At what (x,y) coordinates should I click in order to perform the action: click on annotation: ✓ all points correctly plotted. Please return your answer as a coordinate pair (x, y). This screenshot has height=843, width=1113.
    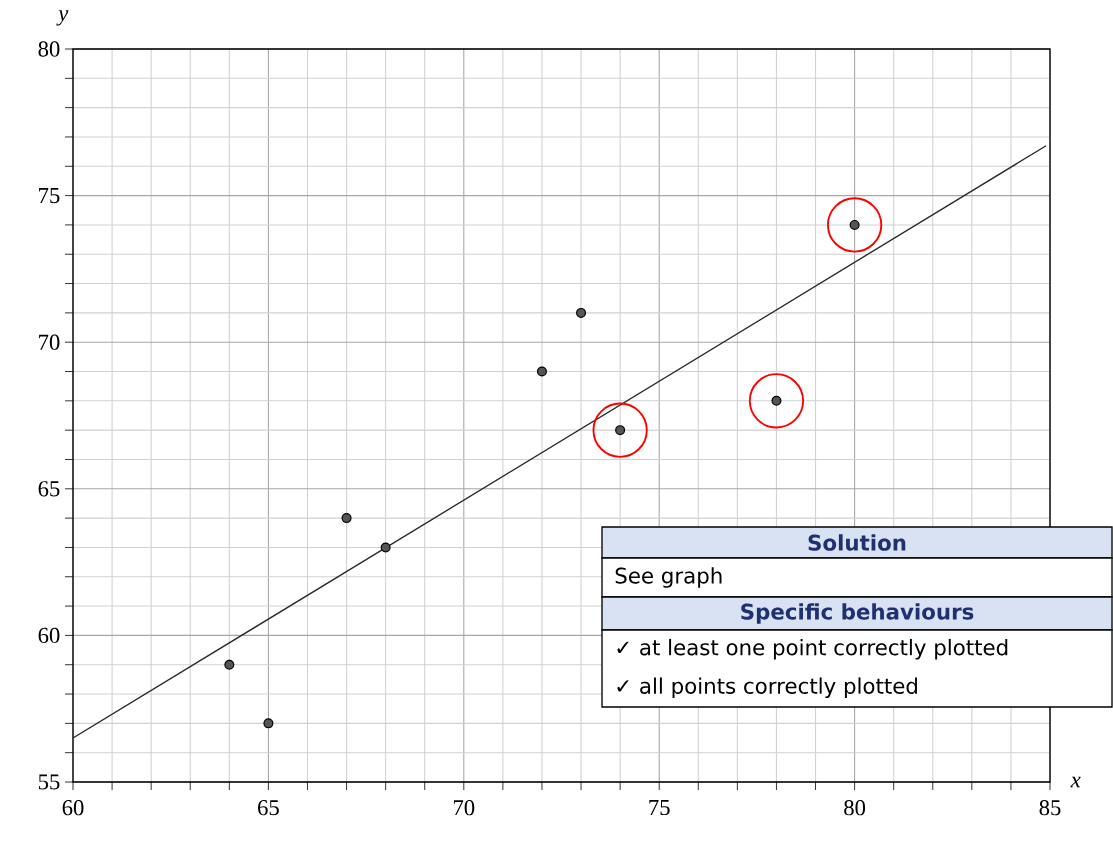
    Looking at the image, I should click on (767, 688).